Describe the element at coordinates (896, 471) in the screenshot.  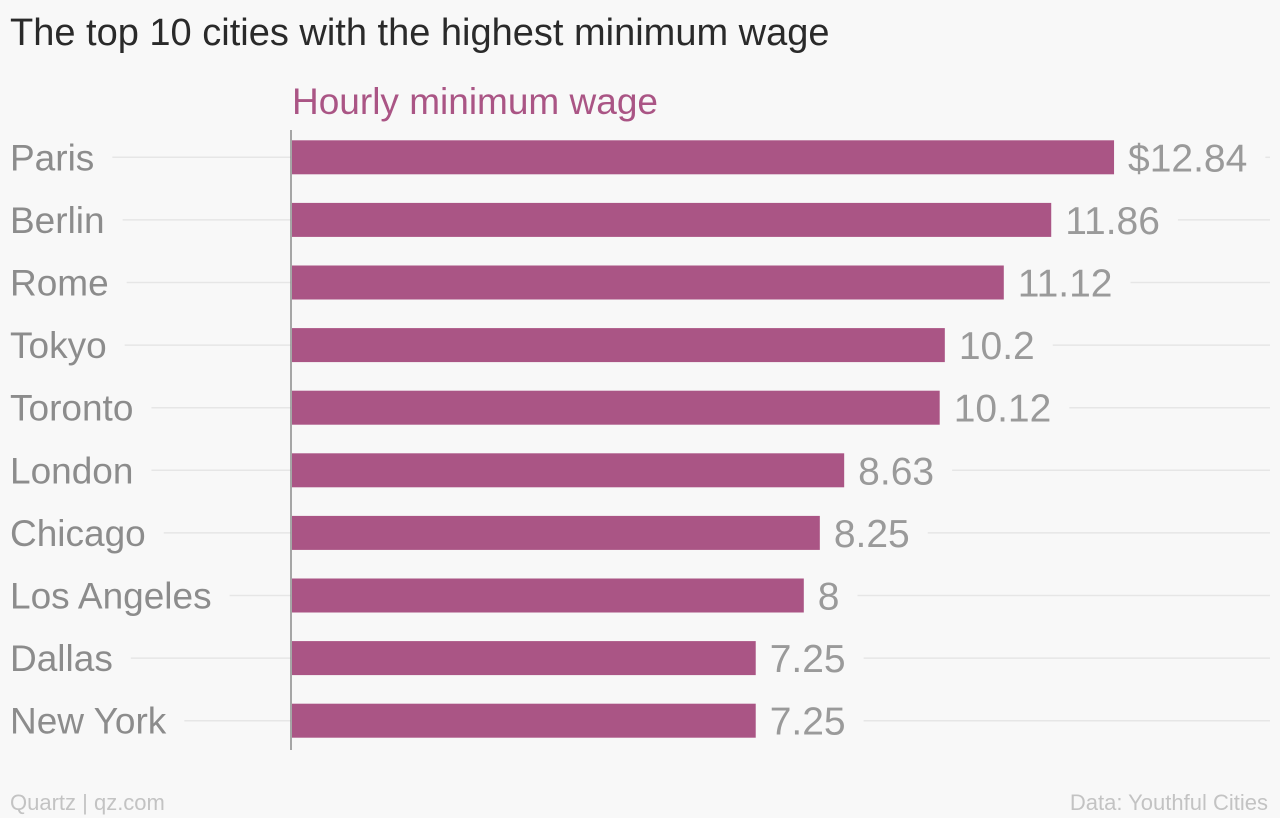
I see `value-label-london: 8.63` at that location.